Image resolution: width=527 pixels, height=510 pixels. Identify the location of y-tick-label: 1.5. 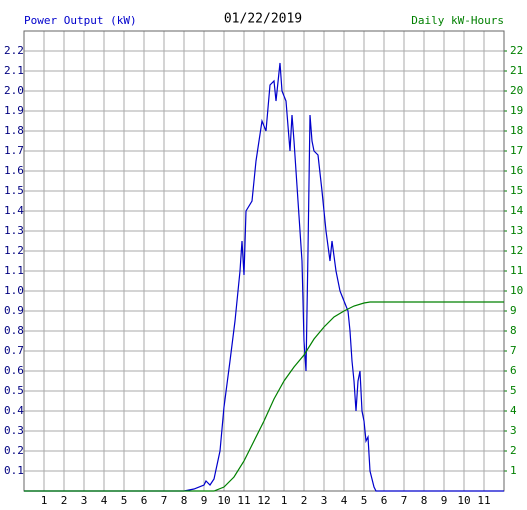
(14, 190).